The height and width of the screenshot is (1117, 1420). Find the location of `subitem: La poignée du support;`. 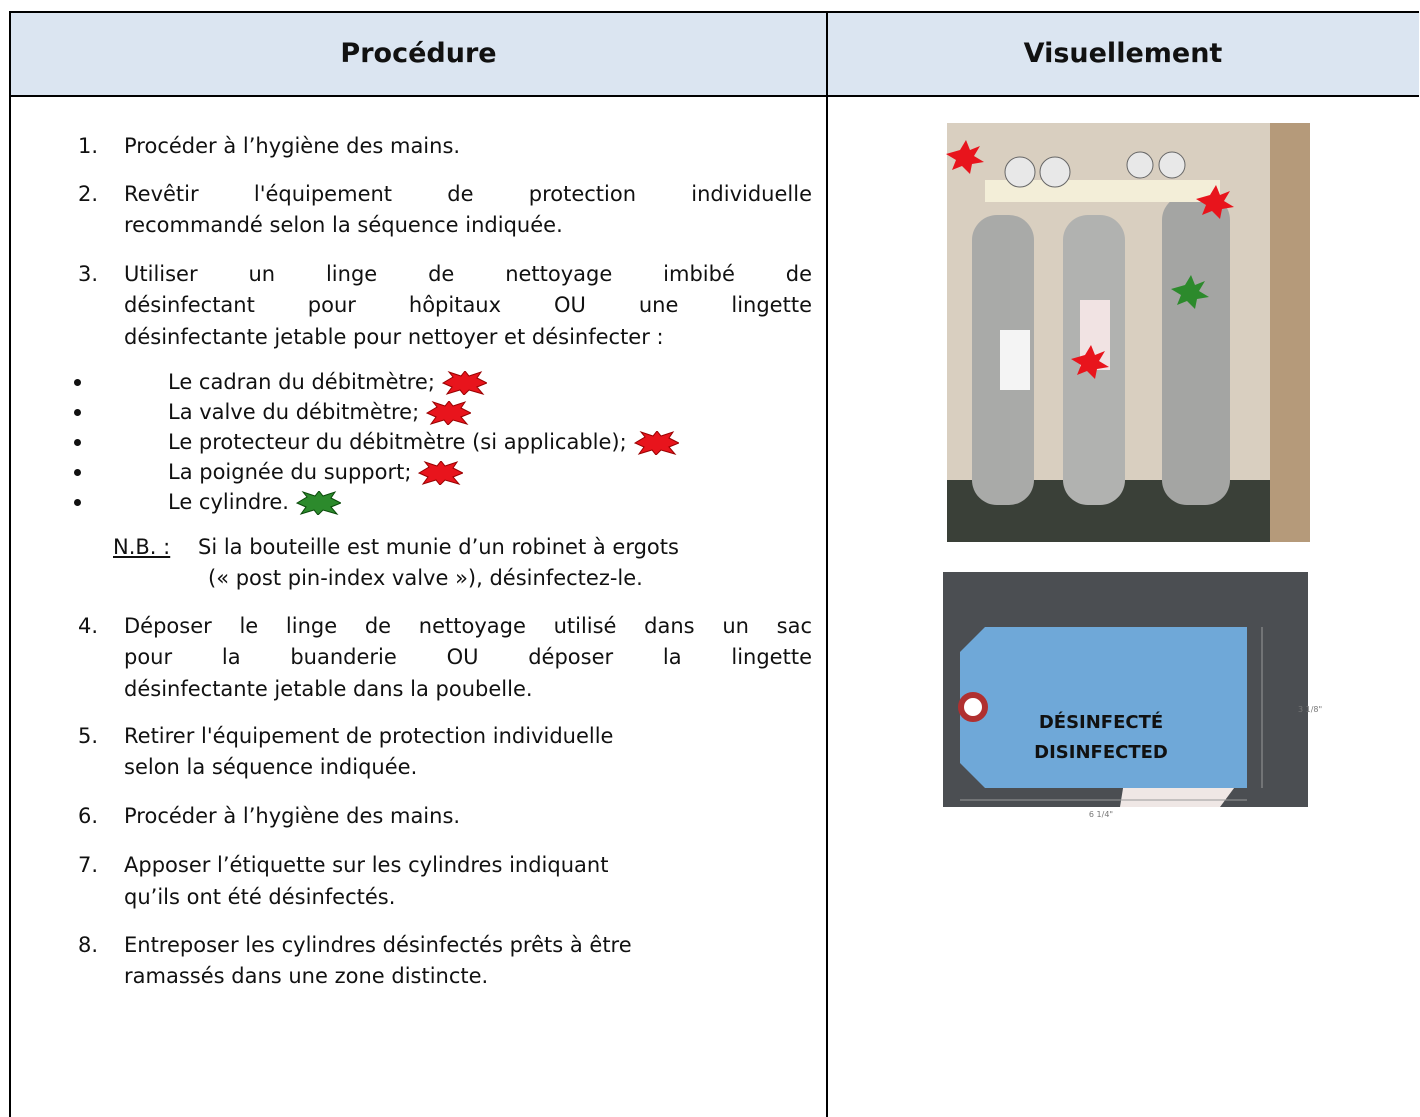

subitem: La poignée du support; is located at coordinates (316, 472).